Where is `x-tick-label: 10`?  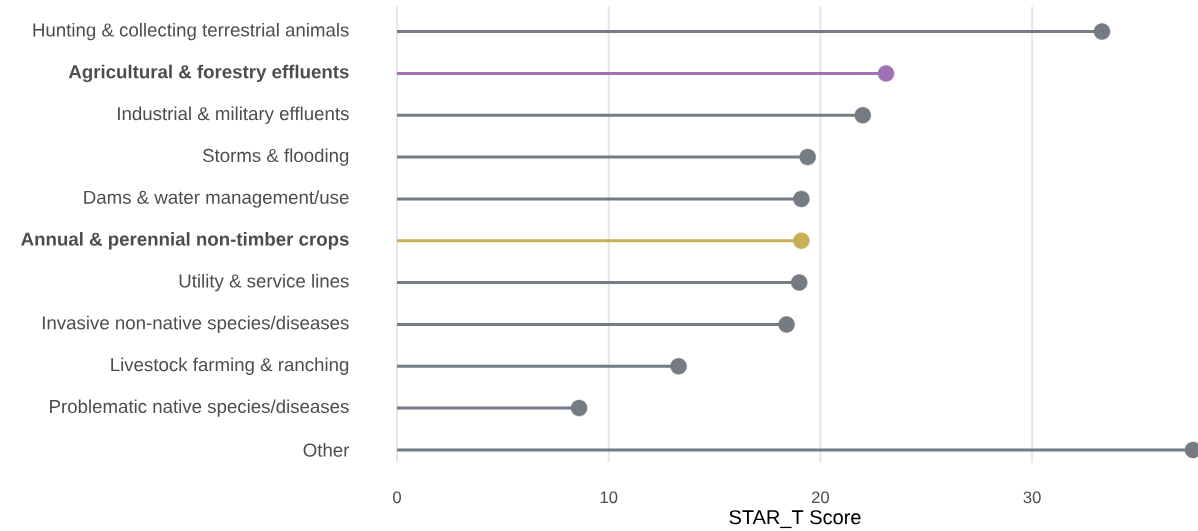
x-tick-label: 10 is located at coordinates (609, 497).